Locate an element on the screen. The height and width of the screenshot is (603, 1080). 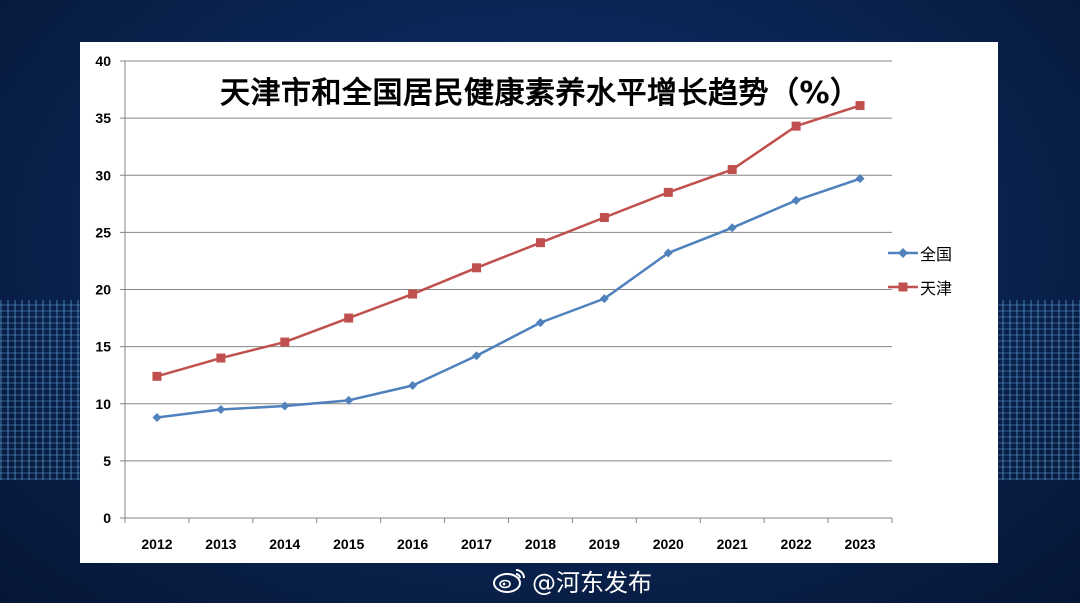
x-tick-label: 2012 is located at coordinates (156, 544).